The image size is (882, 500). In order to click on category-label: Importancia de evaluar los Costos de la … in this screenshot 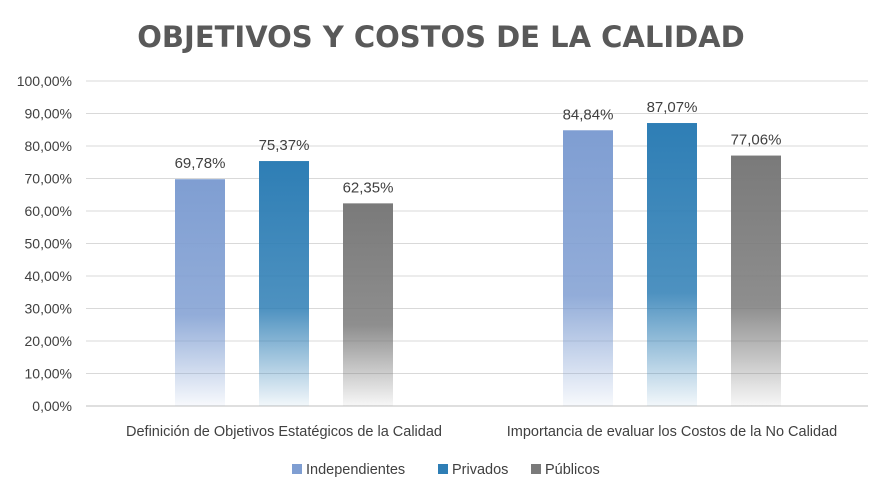, I will do `click(672, 432)`.